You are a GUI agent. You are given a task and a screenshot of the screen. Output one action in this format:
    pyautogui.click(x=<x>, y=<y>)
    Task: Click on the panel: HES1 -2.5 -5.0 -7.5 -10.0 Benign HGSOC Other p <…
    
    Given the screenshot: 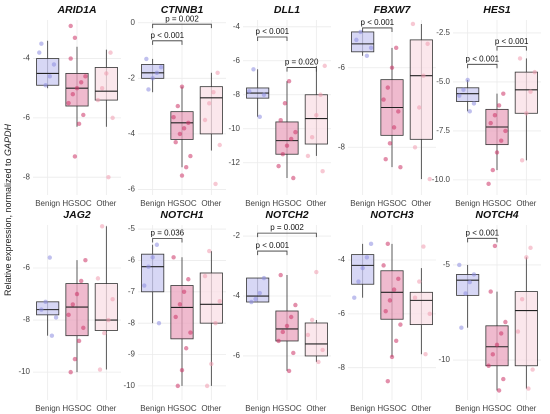 What is the action you would take?
    pyautogui.click(x=486, y=106)
    